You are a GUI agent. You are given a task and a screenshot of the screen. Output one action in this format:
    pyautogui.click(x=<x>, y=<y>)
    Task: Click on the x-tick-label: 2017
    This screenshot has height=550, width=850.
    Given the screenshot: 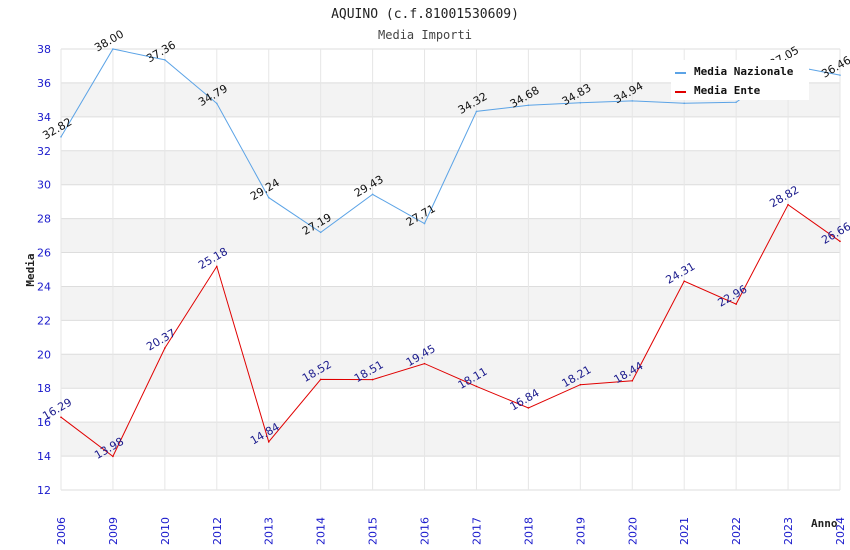 What is the action you would take?
    pyautogui.click(x=476, y=531)
    